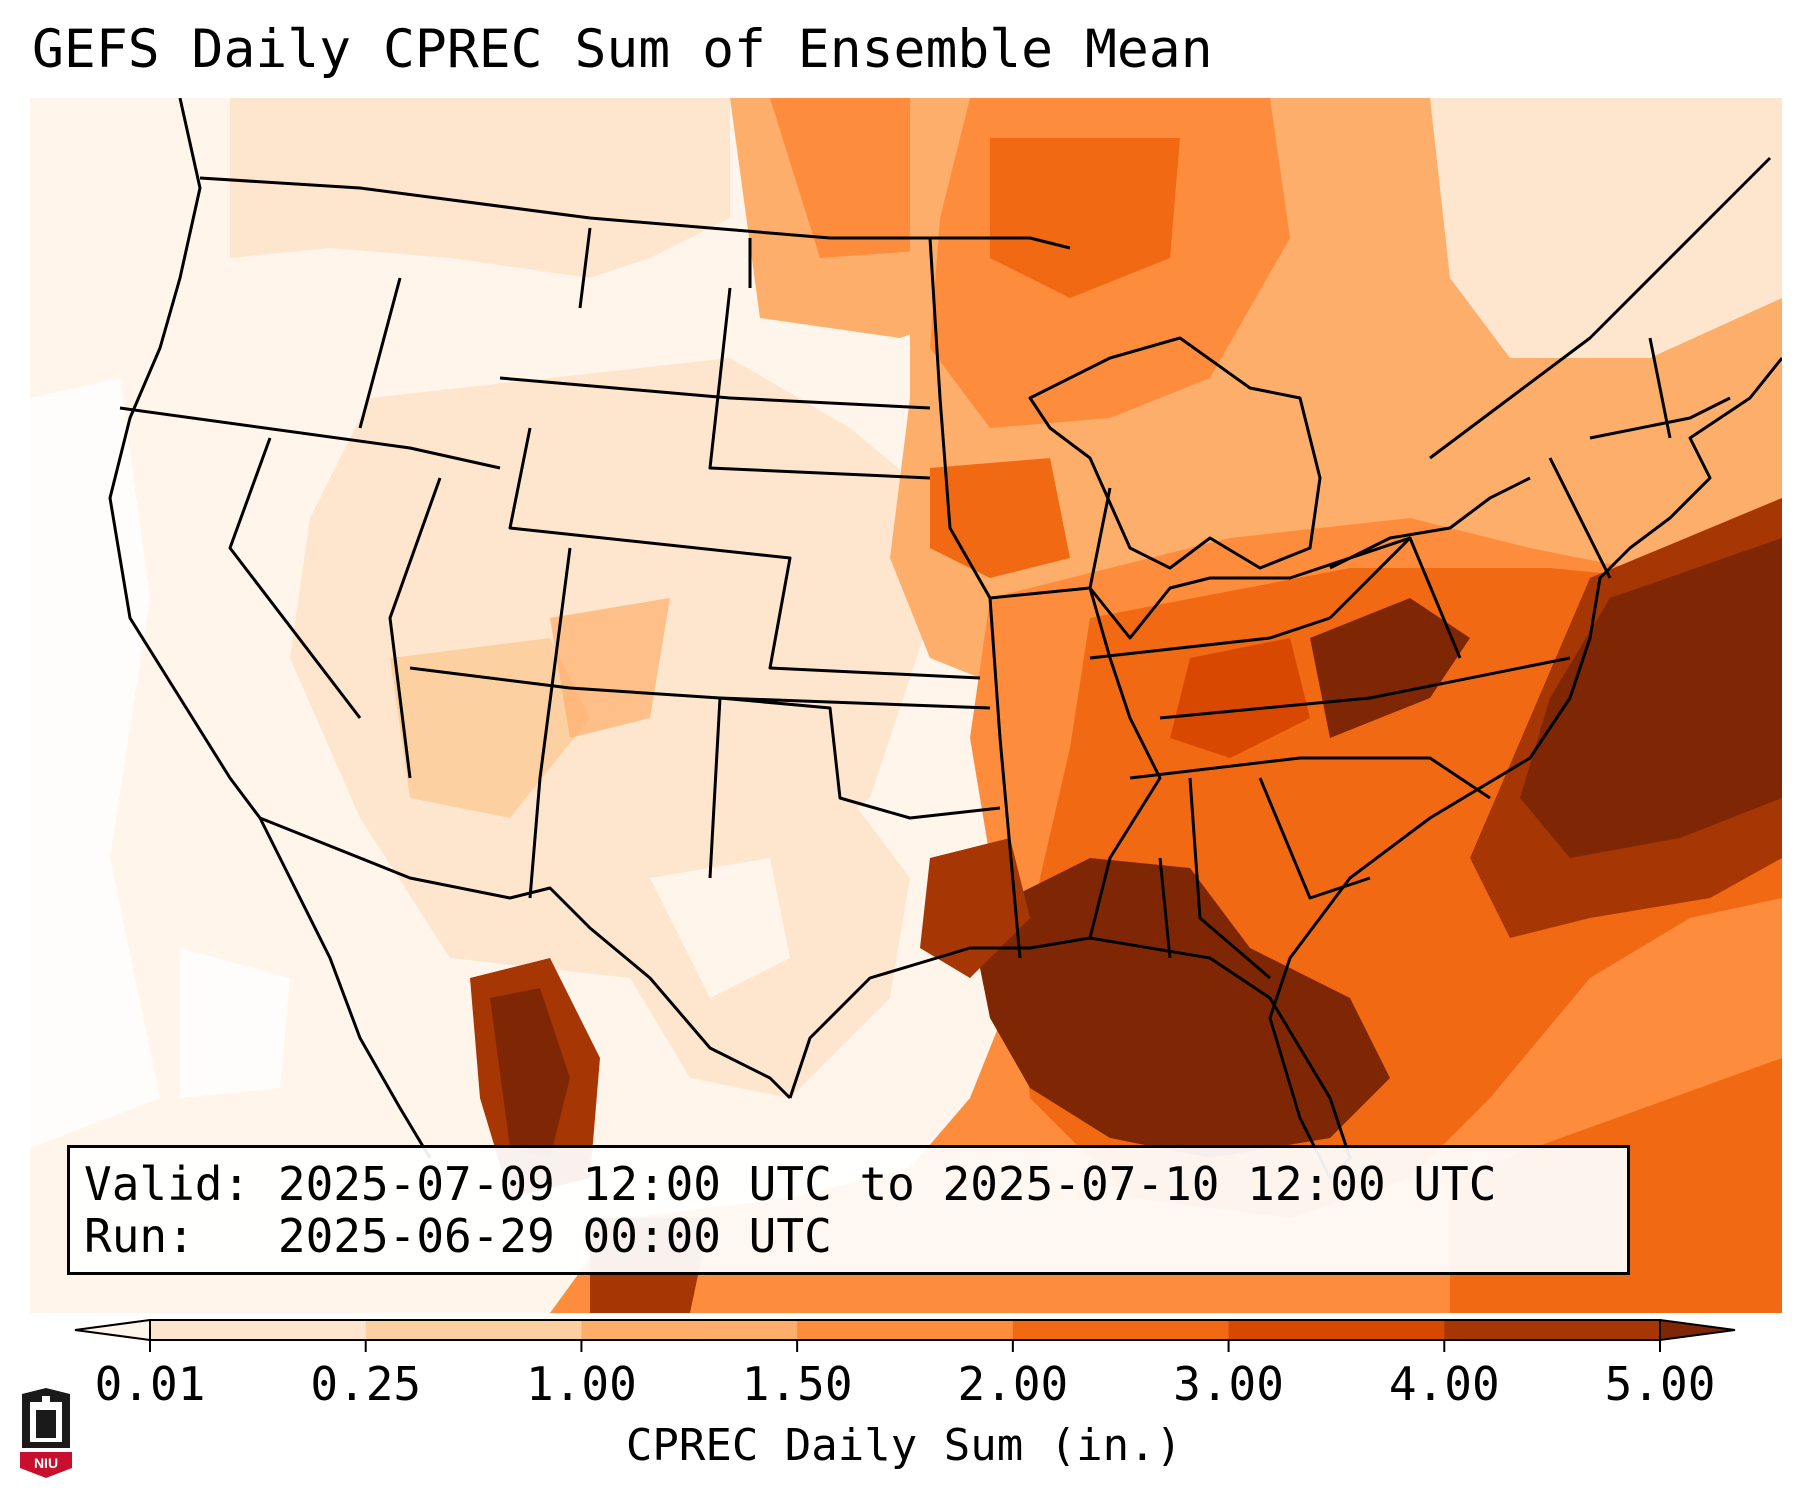 This screenshot has height=1500, width=1803. I want to click on run-line: Run: 2025-06-29 00:00 UTC, so click(458, 1236).